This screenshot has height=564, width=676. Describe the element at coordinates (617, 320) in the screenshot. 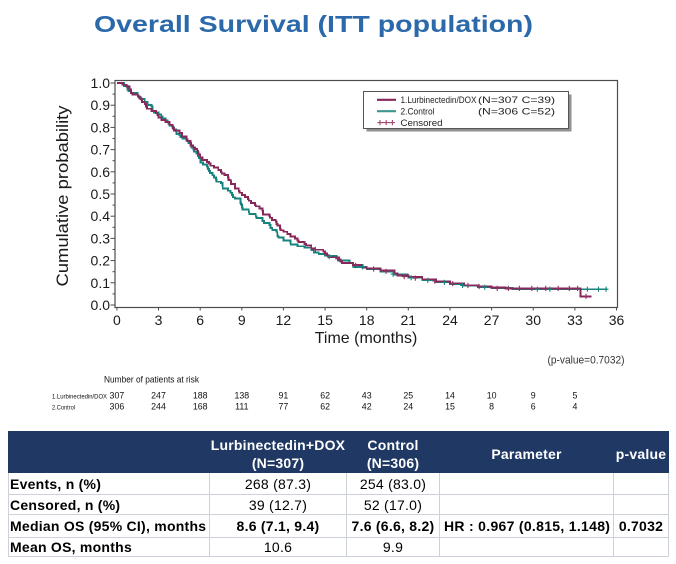

I see `svg-text: 36` at that location.